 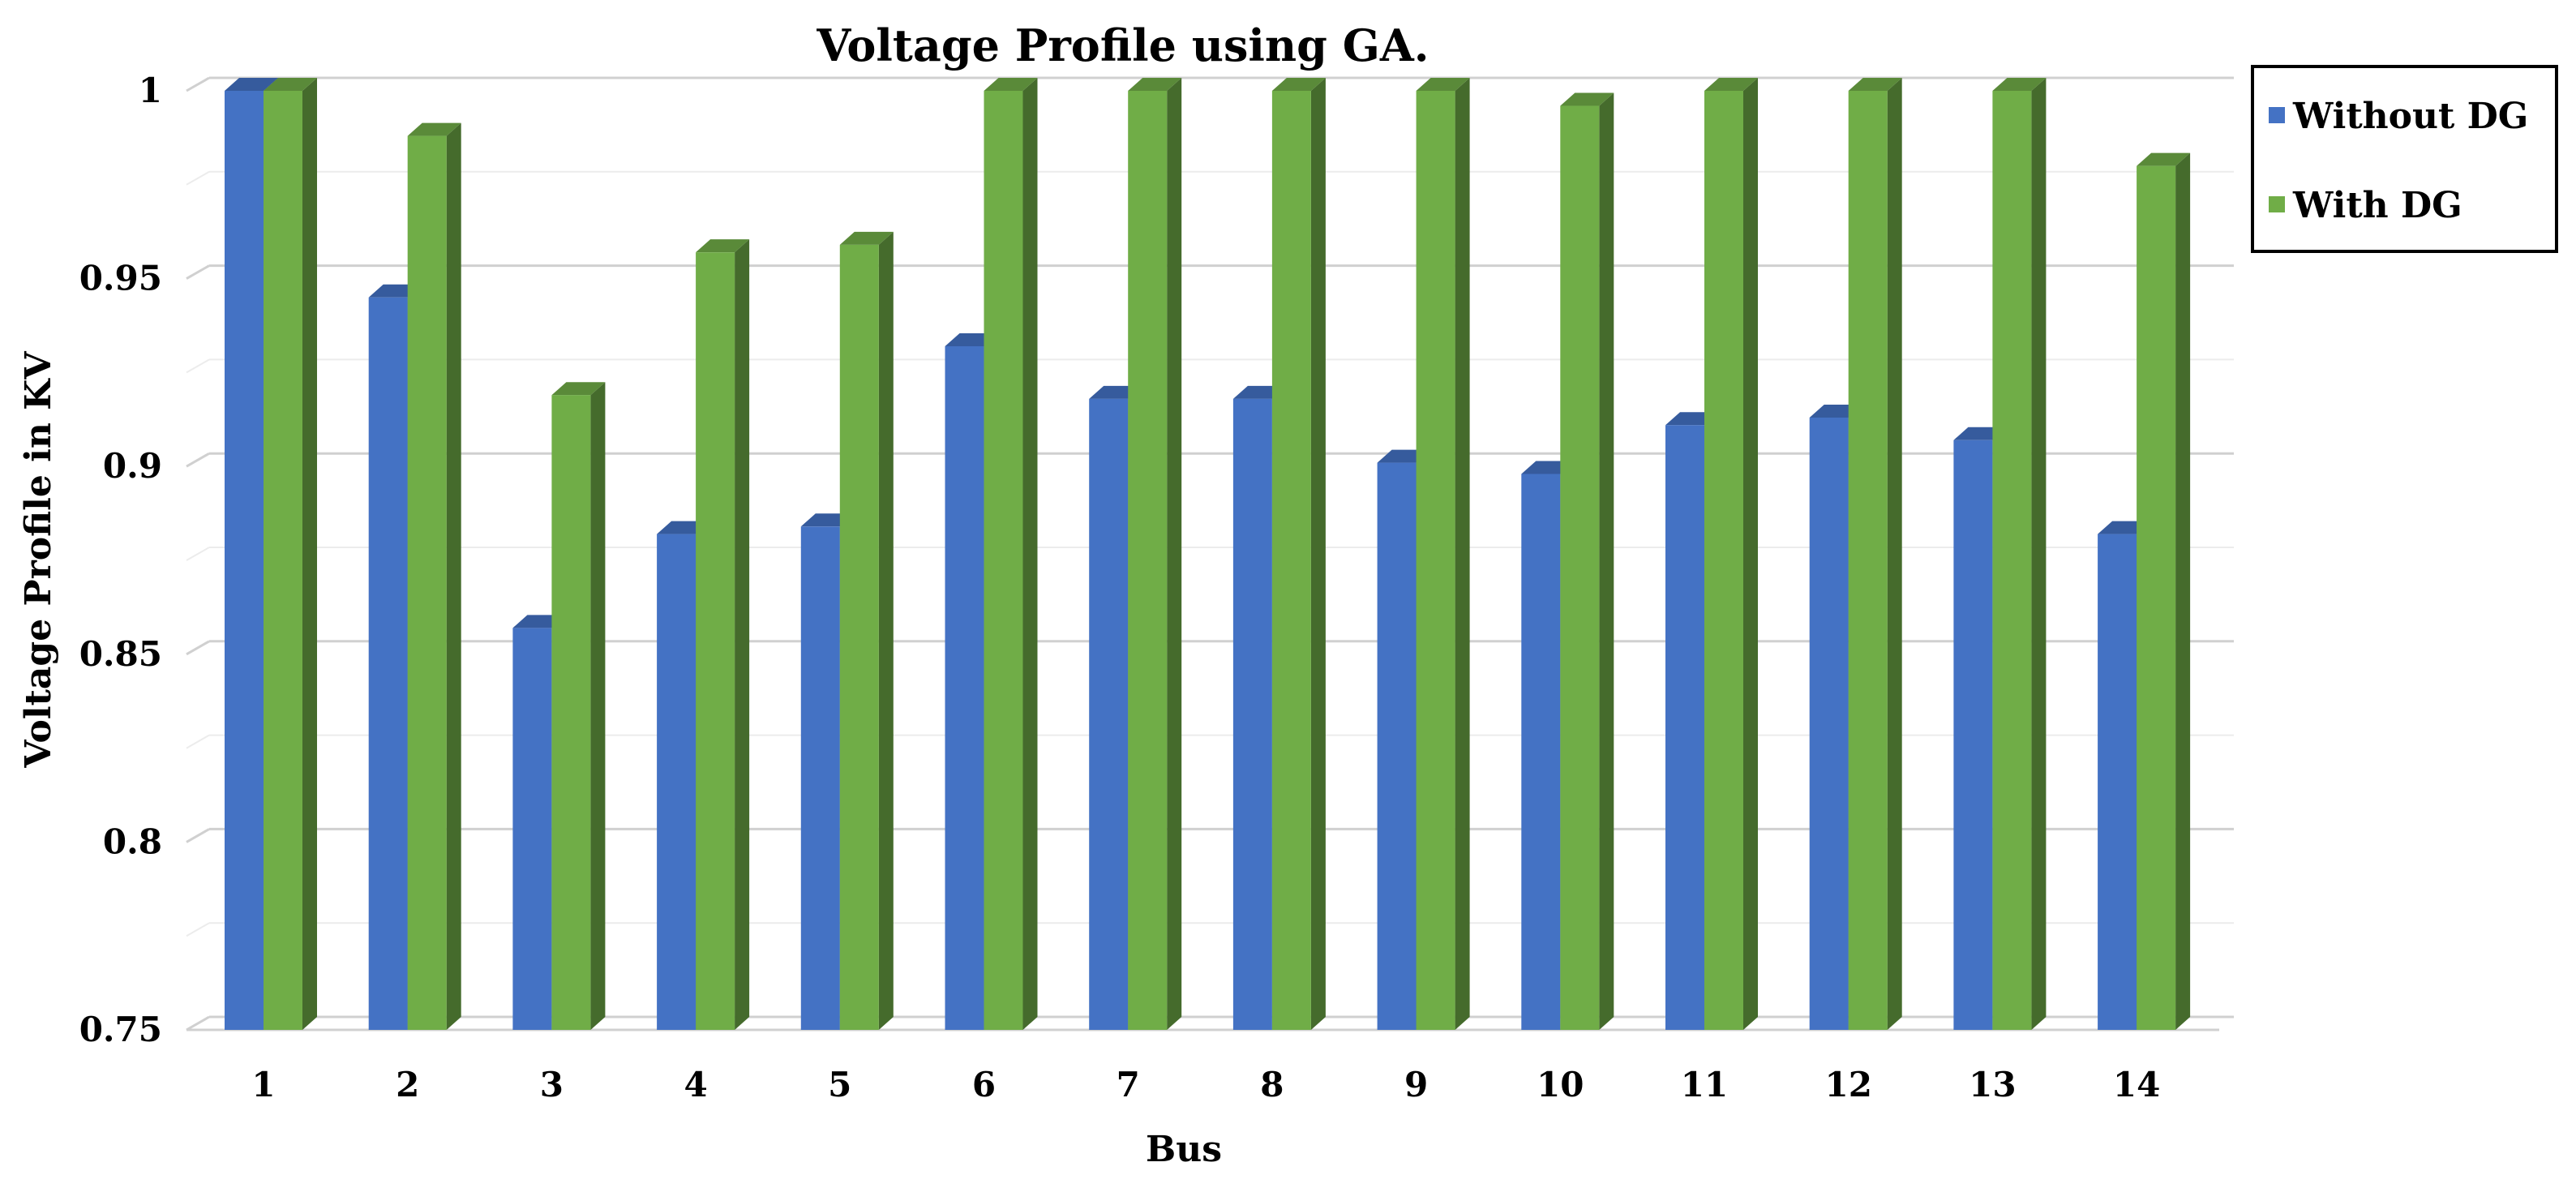 I want to click on y-tick-label: 0.8, so click(x=132, y=841).